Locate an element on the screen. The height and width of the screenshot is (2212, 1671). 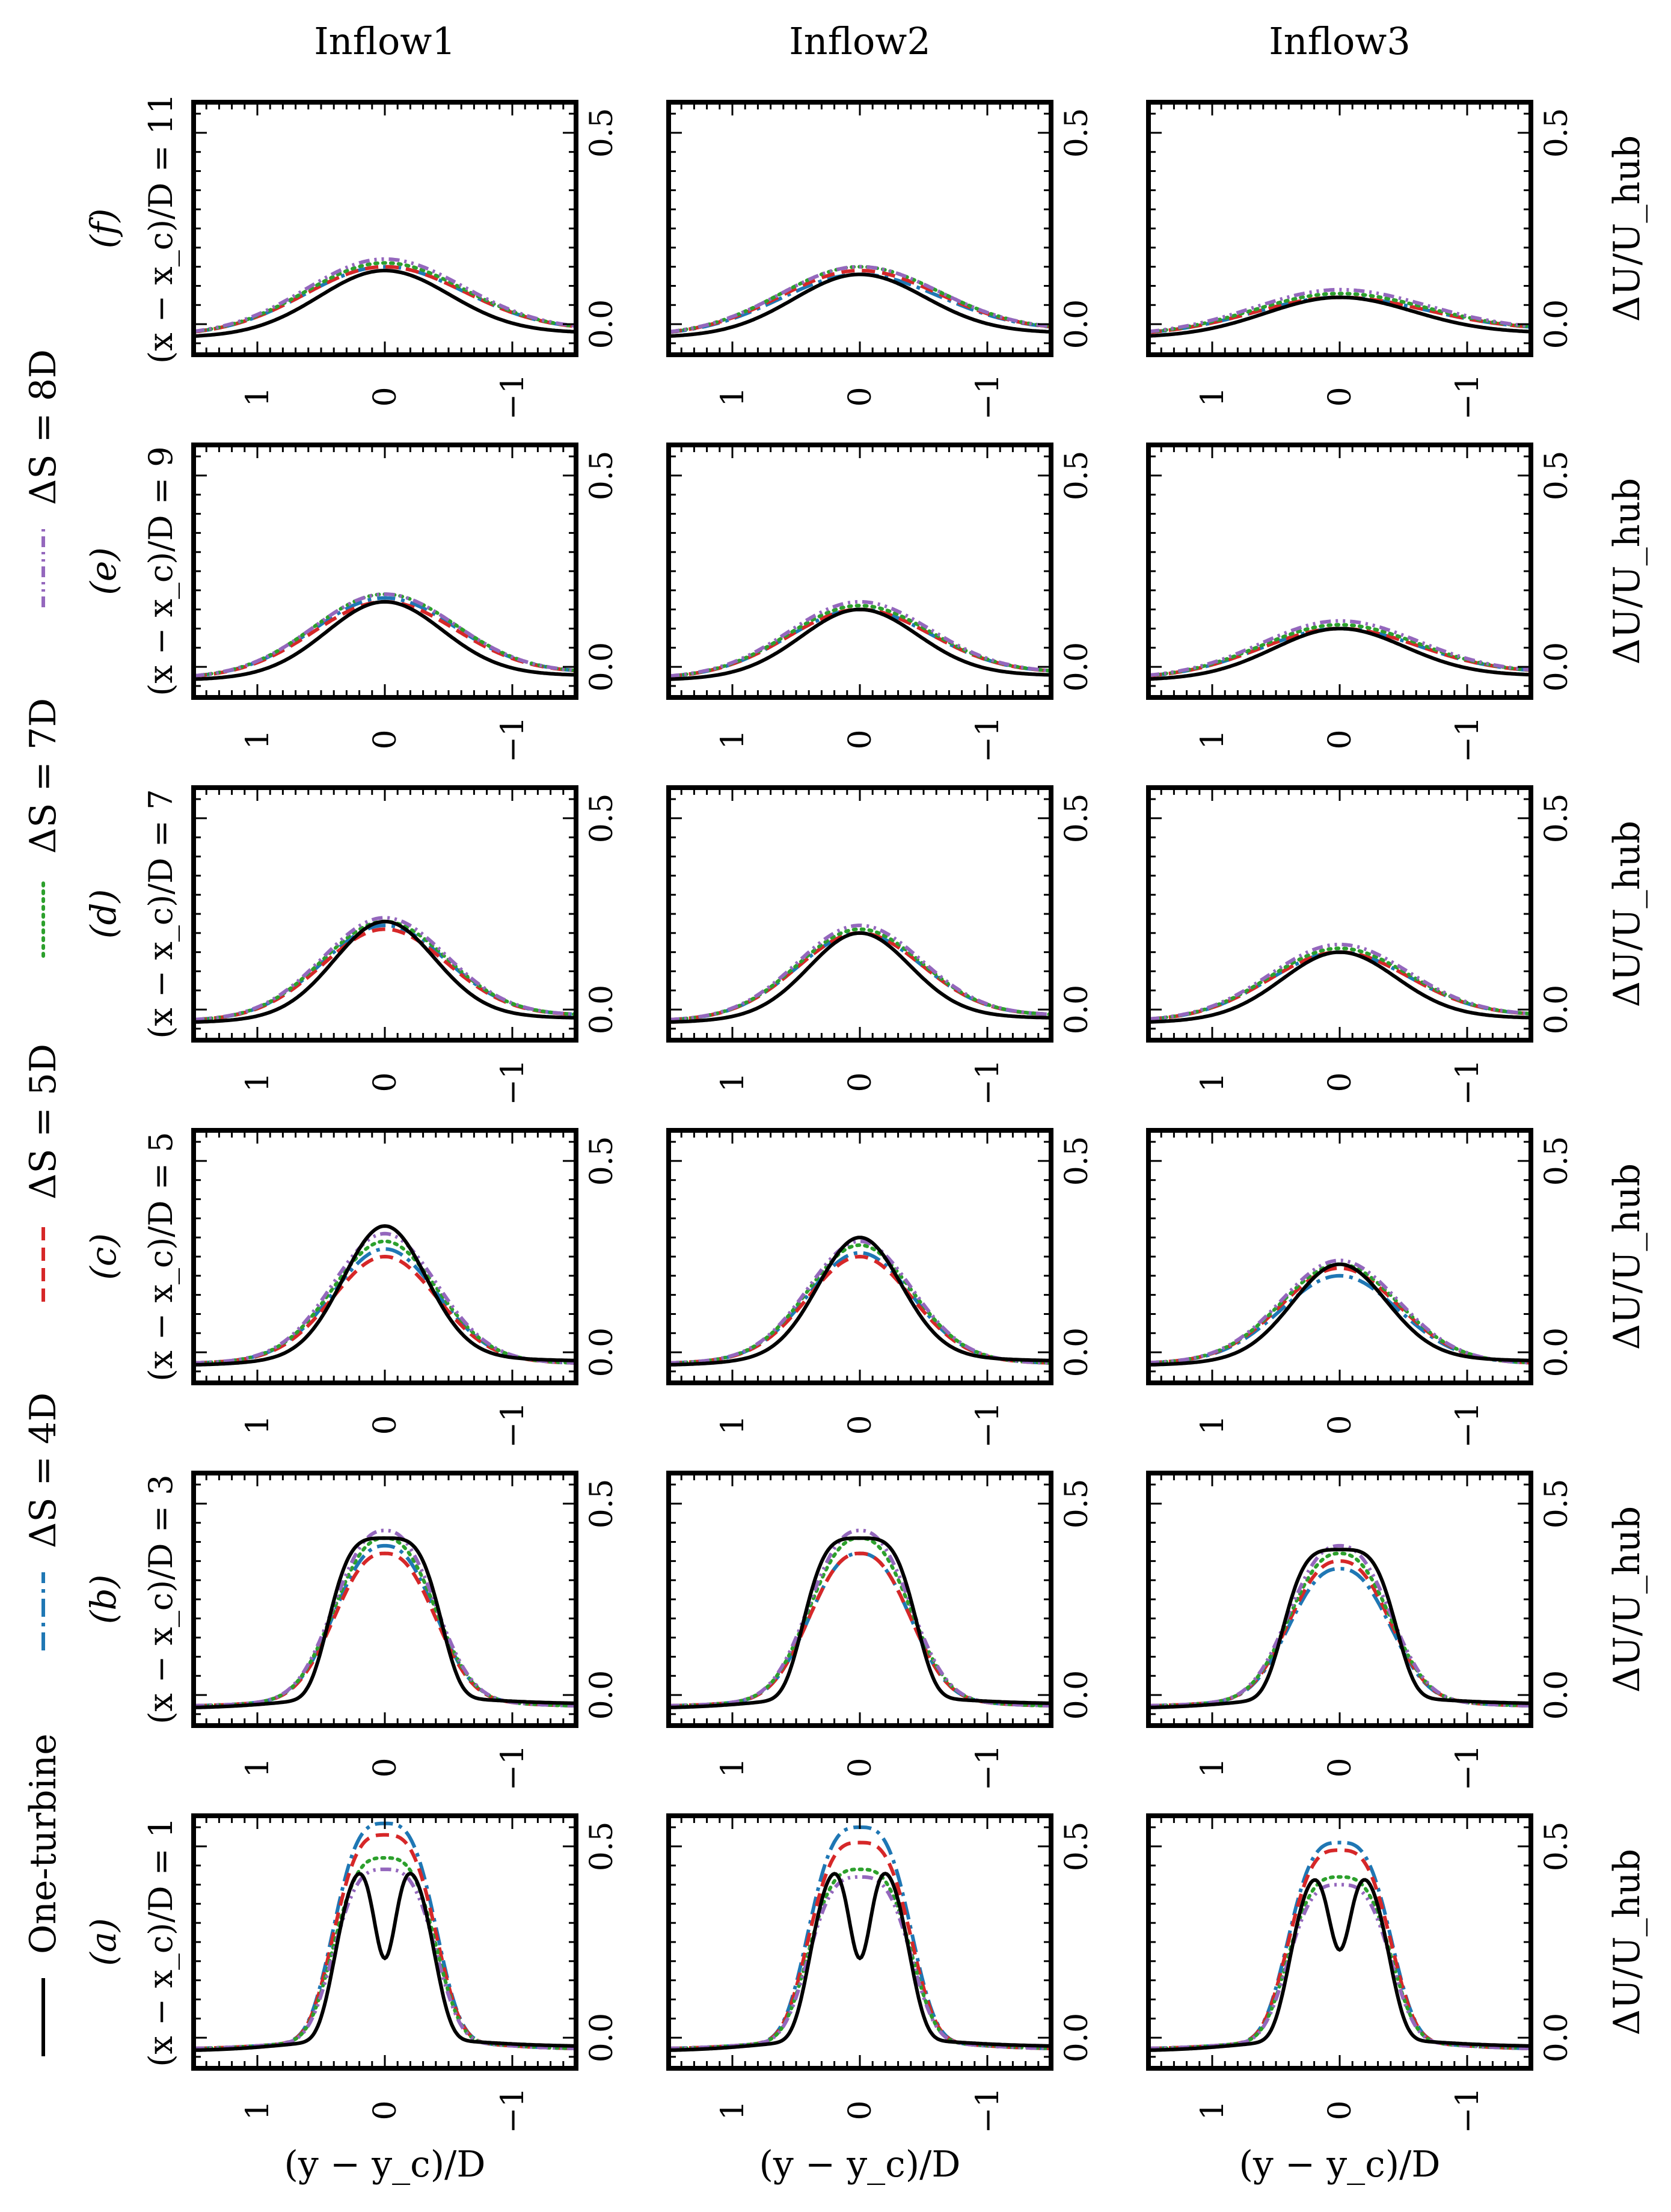
panel-r3-c2: 1 0 −1 0.0 0.5 is located at coordinates (880, 945).